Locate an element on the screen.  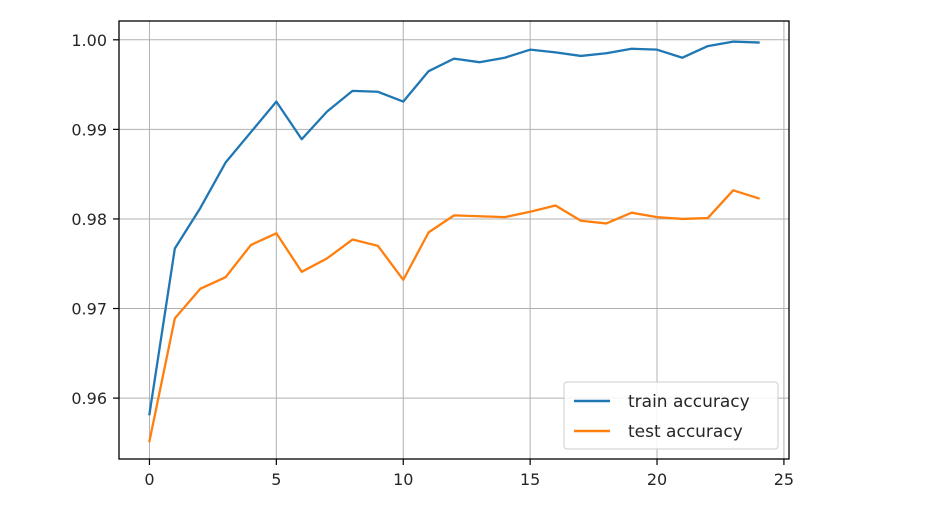
legend-box is located at coordinates (671, 415).